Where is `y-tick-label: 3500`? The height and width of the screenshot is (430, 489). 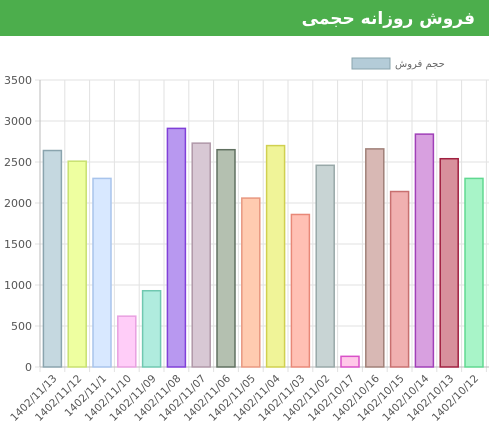 y-tick-label: 3500 is located at coordinates (18, 80).